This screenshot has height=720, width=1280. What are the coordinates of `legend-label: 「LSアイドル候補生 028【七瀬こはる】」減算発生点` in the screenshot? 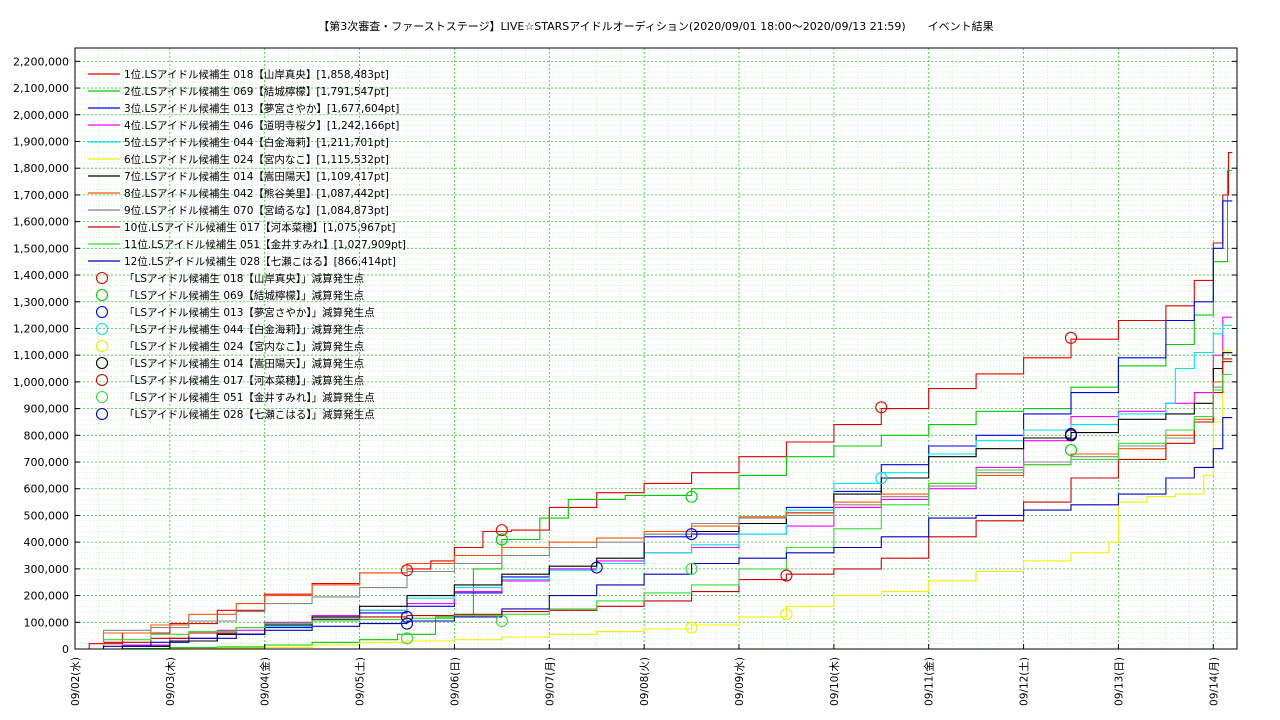 It's located at (249, 414).